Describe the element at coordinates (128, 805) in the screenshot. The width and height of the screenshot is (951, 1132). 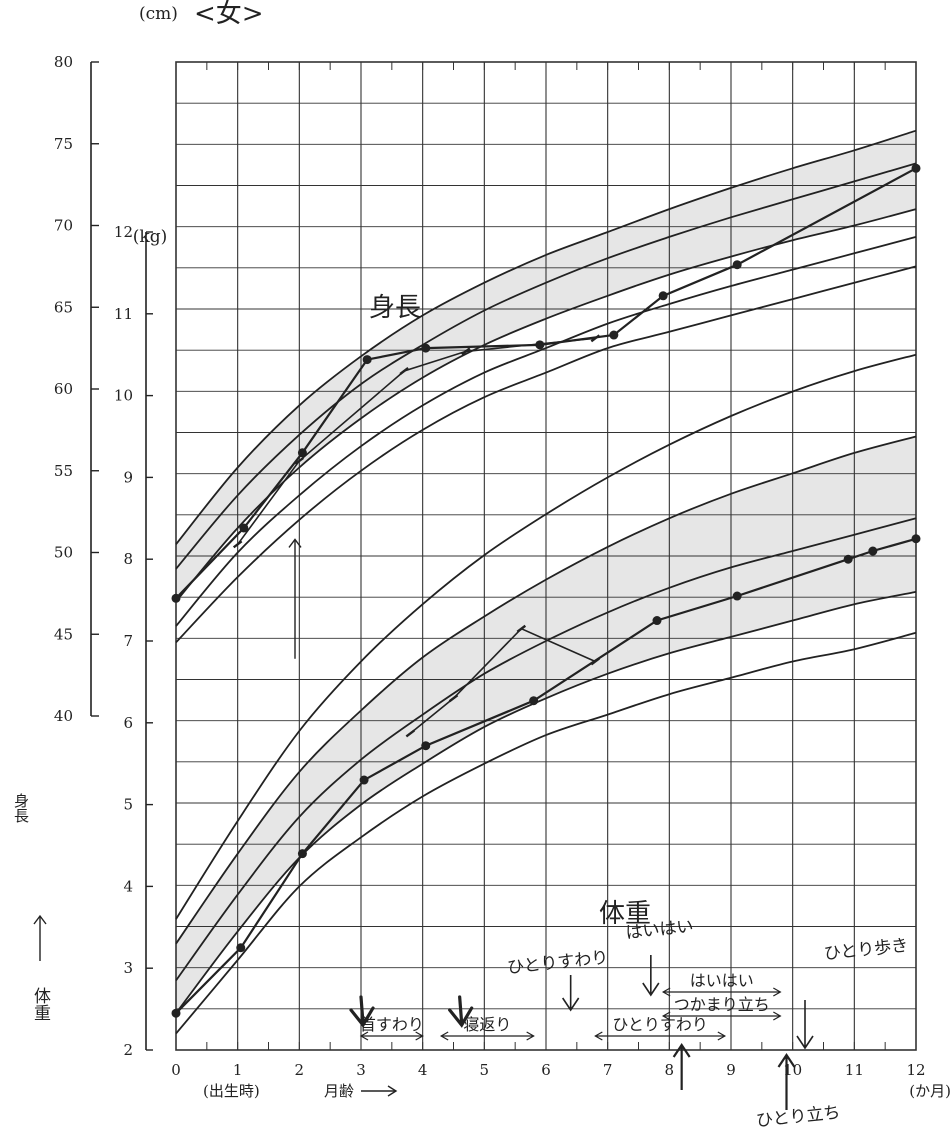
I see `weight-tick-label: 5` at that location.